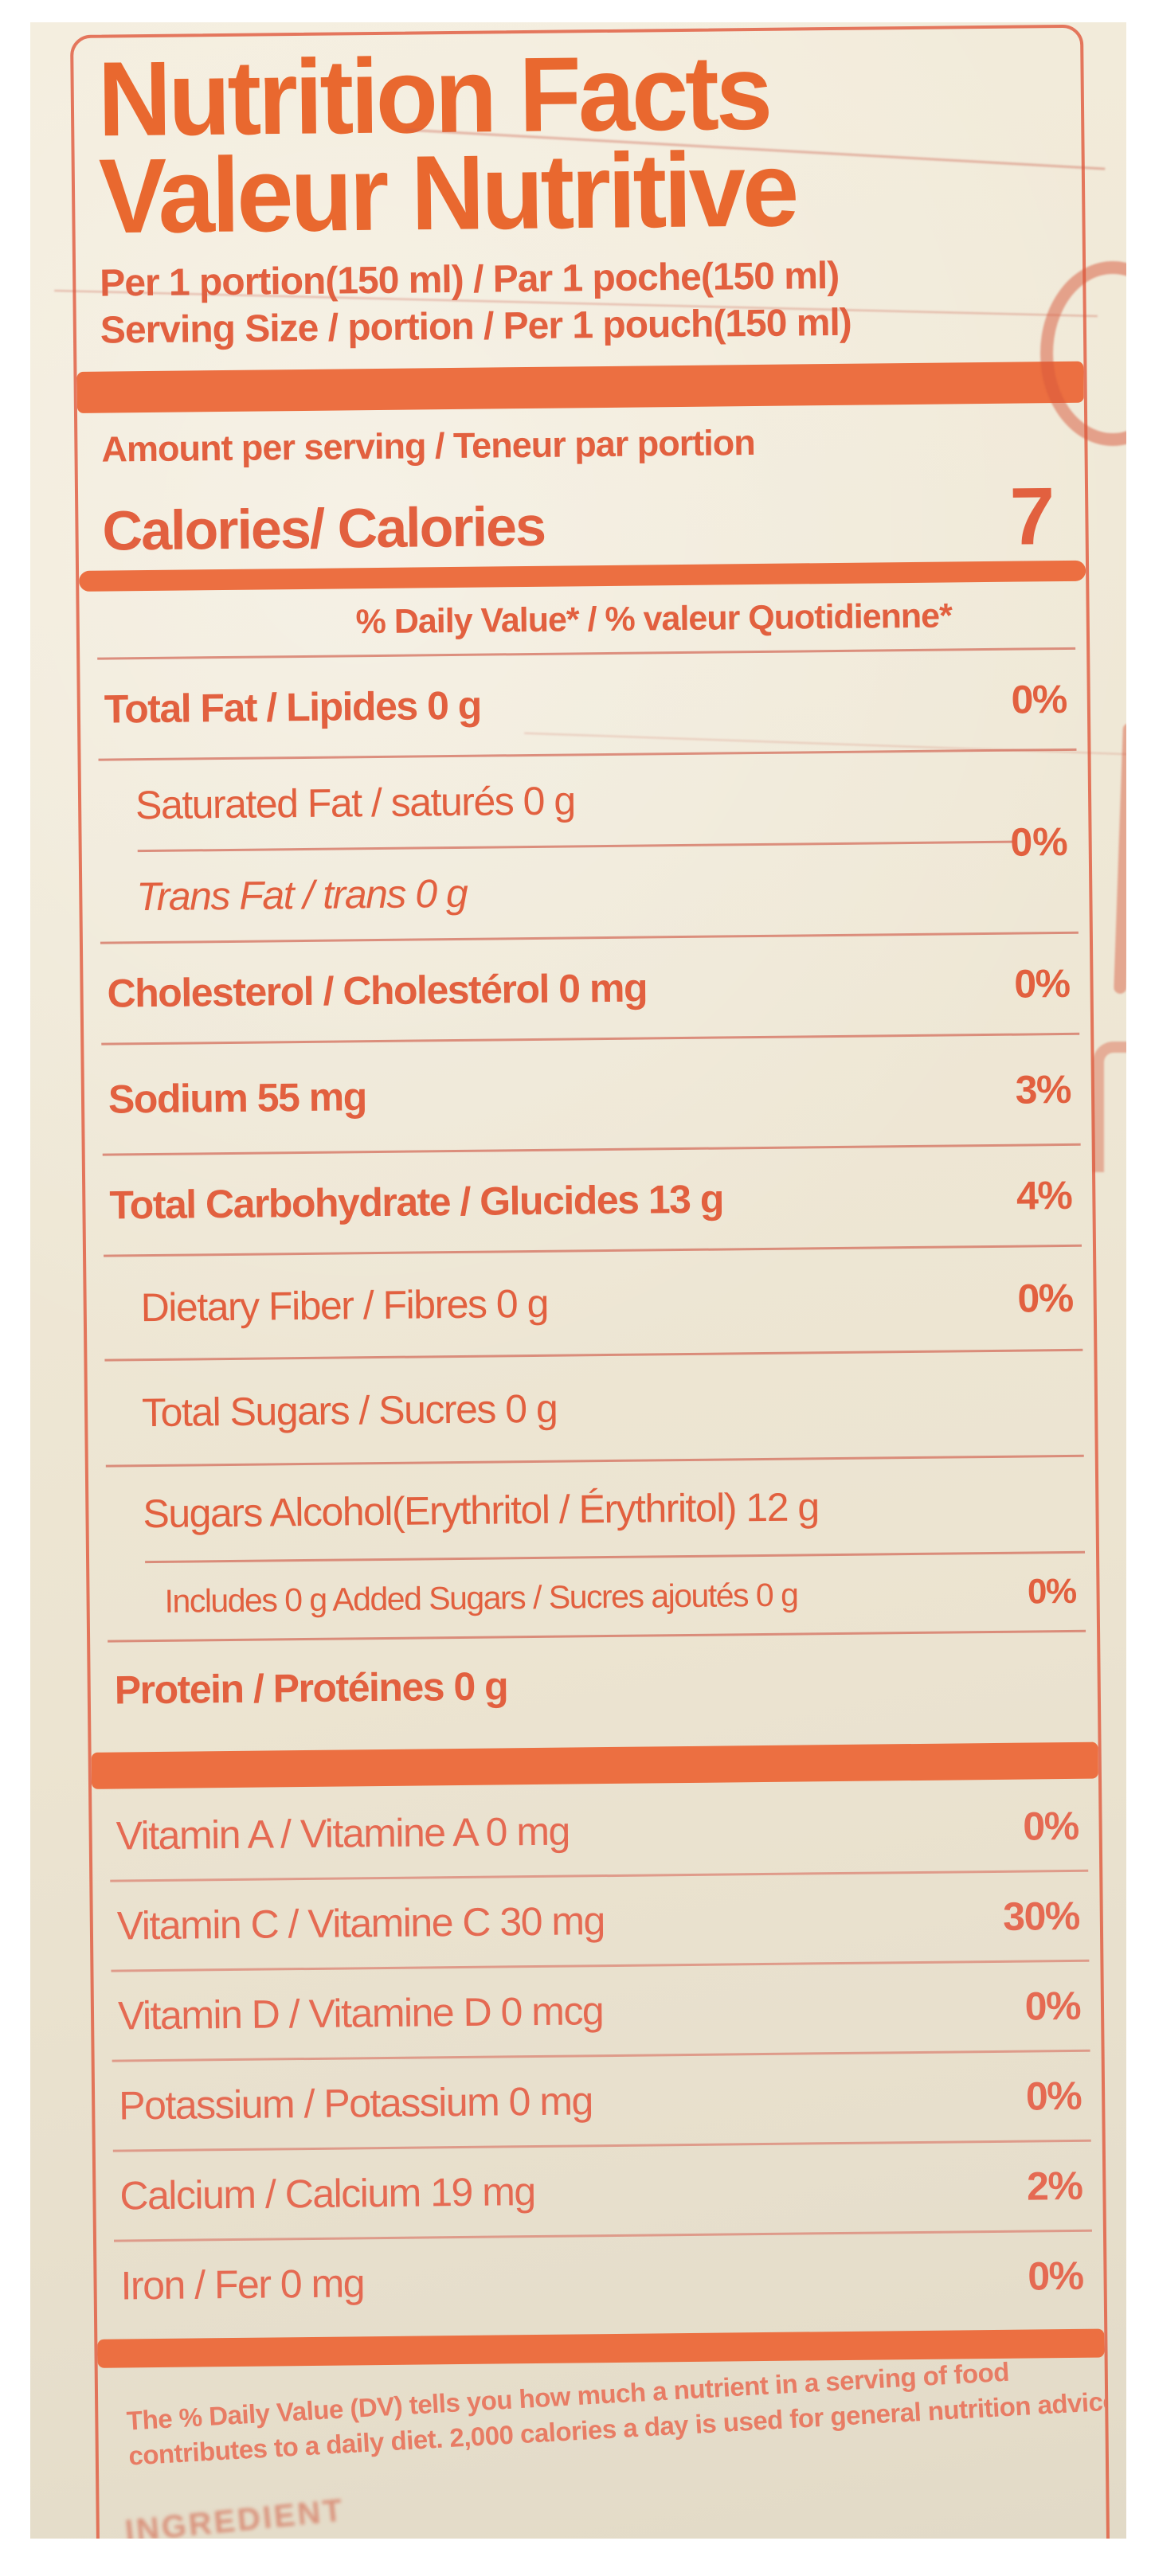  I want to click on amount-per-serving-label: Amount per serving / Teneur par portion, so click(428, 446).